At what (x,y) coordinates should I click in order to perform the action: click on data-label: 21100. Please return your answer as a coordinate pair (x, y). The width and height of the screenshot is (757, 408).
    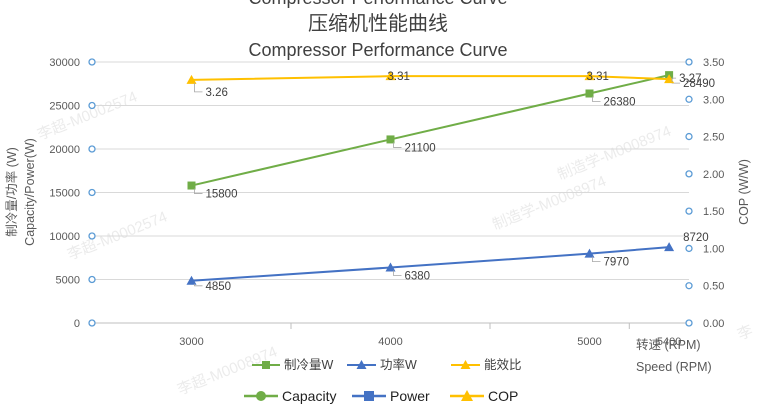
    Looking at the image, I should click on (420, 148).